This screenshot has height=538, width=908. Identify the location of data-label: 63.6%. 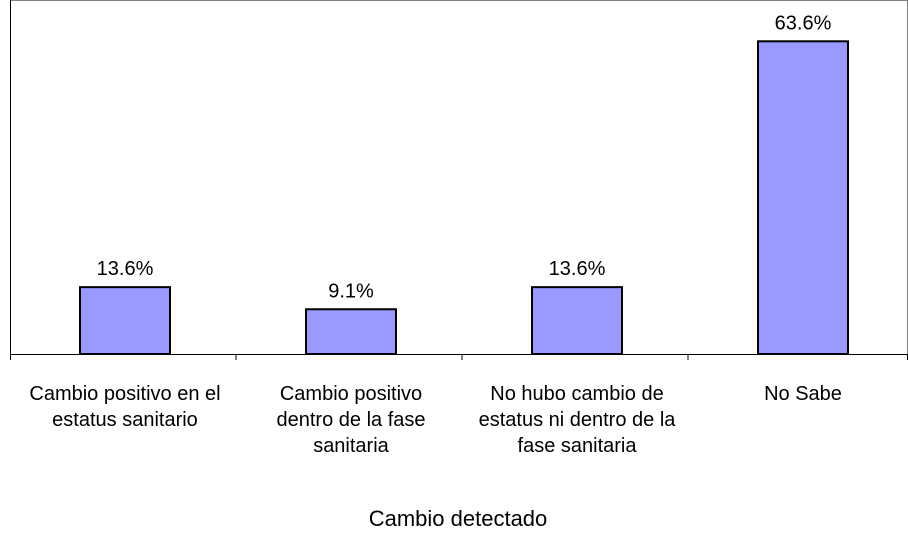
(803, 23).